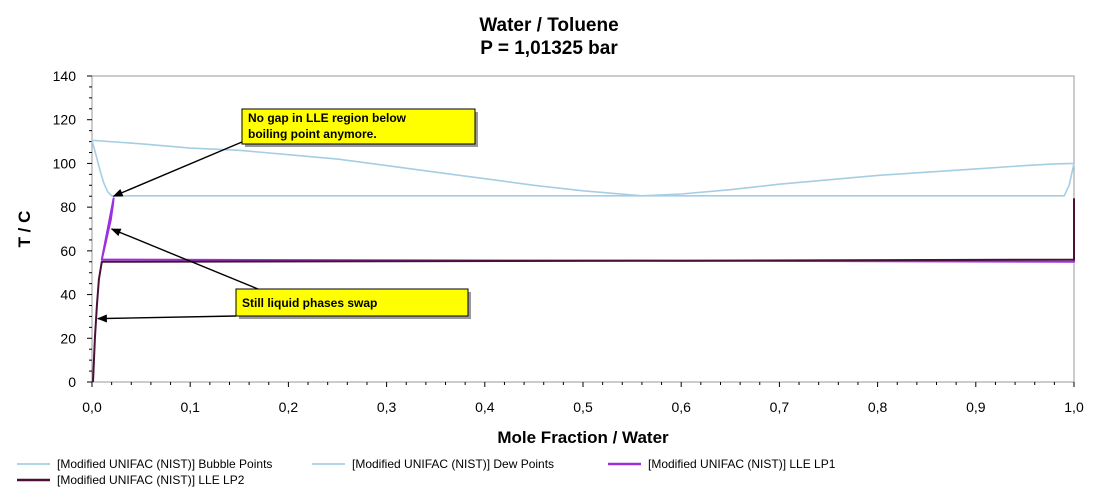  I want to click on y-tick-label: 80, so click(68, 207).